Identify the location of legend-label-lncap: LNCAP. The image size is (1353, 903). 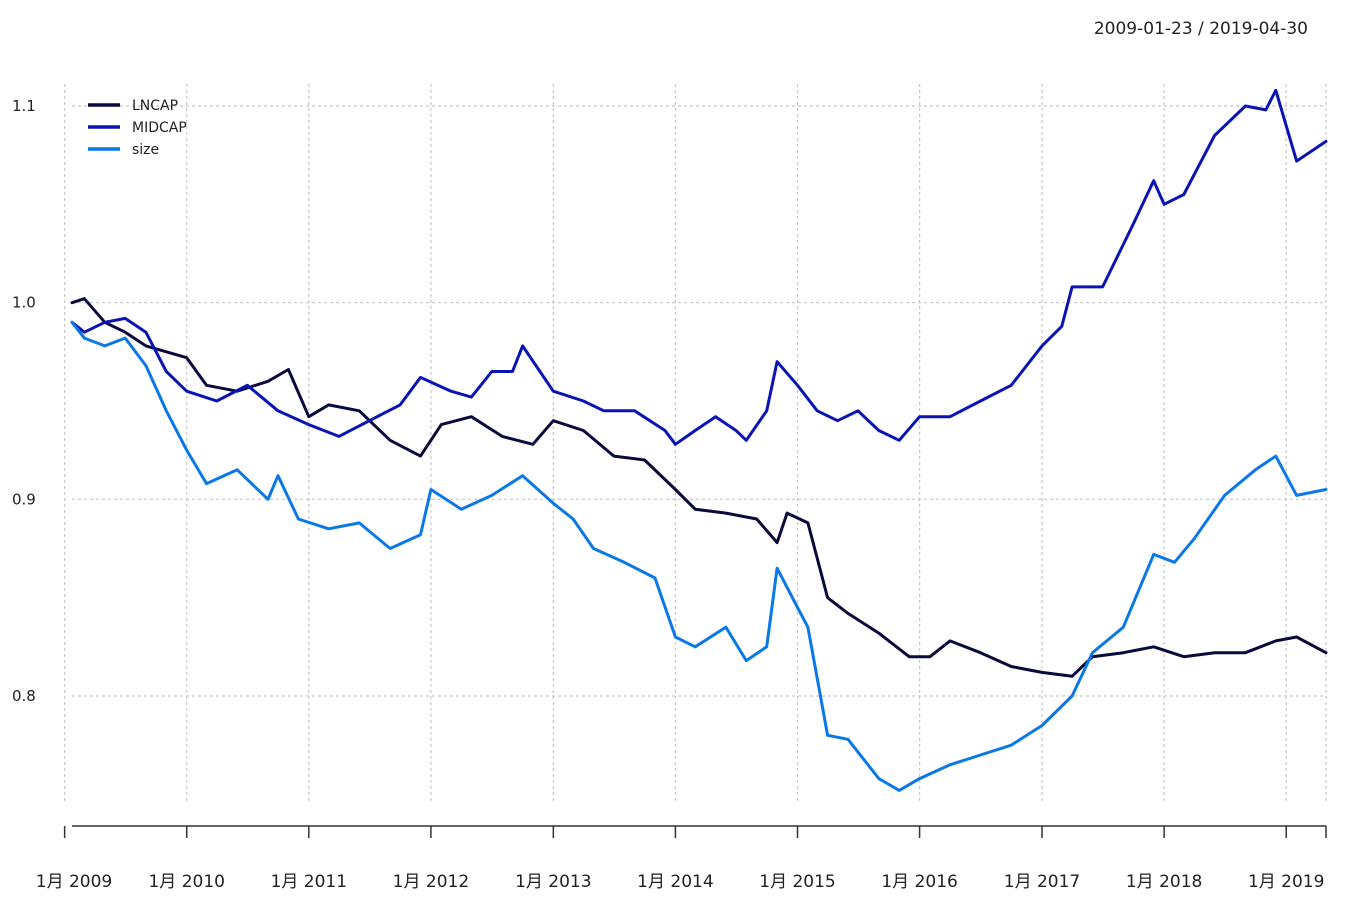
(155, 106).